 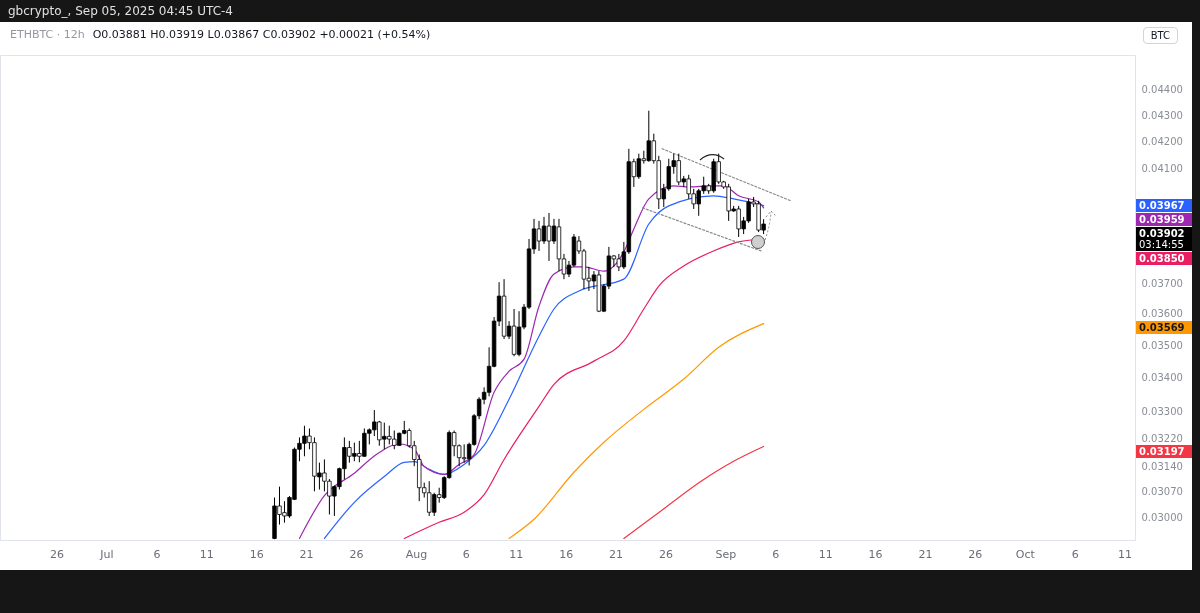 What do you see at coordinates (1162, 492) in the screenshot?
I see `y-tick-label: 0.03070` at bounding box center [1162, 492].